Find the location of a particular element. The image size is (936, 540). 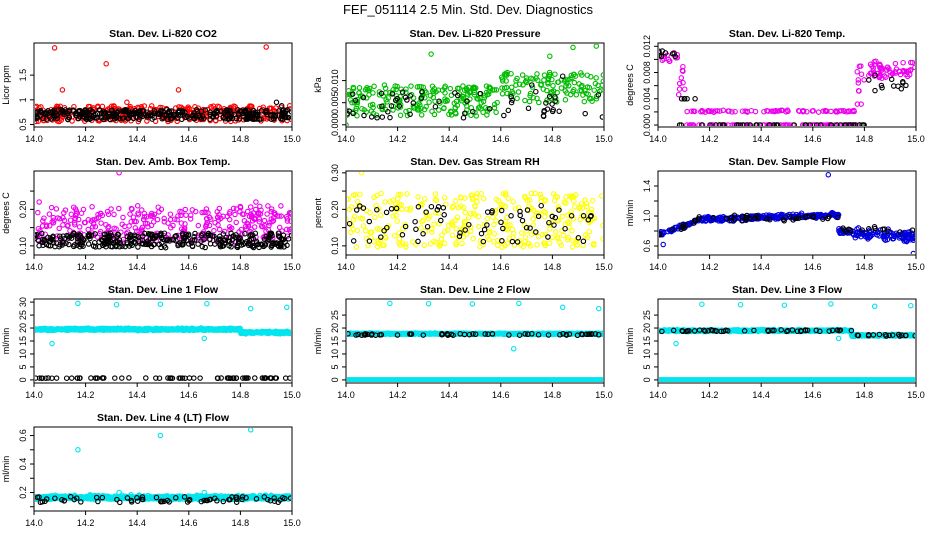

x-axis: 14.0 14.2 14.4 14.6 14.8 15.0 is located at coordinates (787, 135).